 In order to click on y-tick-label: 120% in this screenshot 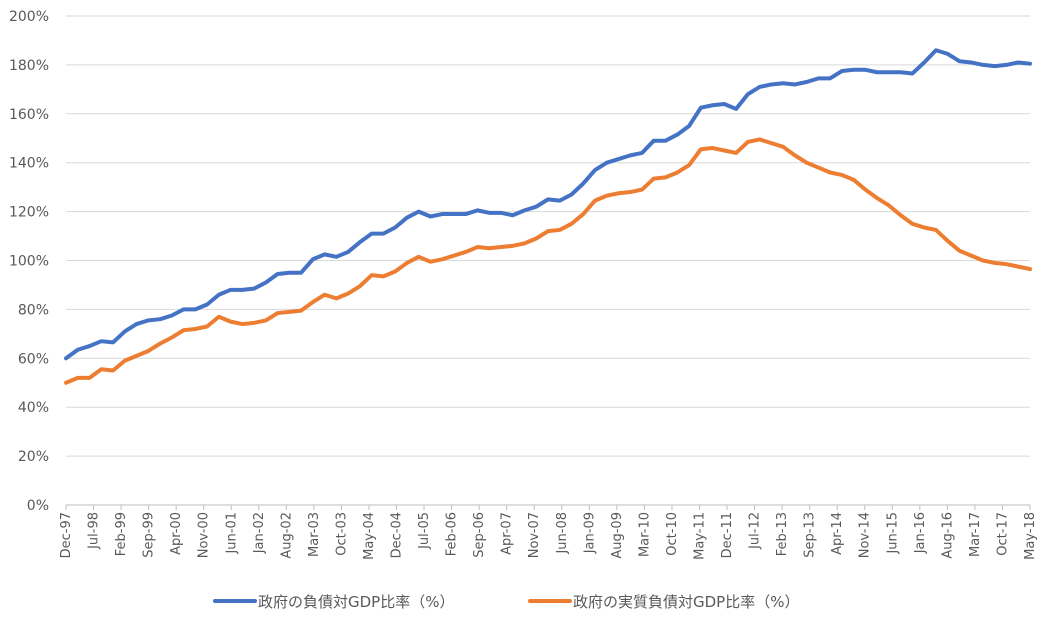, I will do `click(29, 213)`.